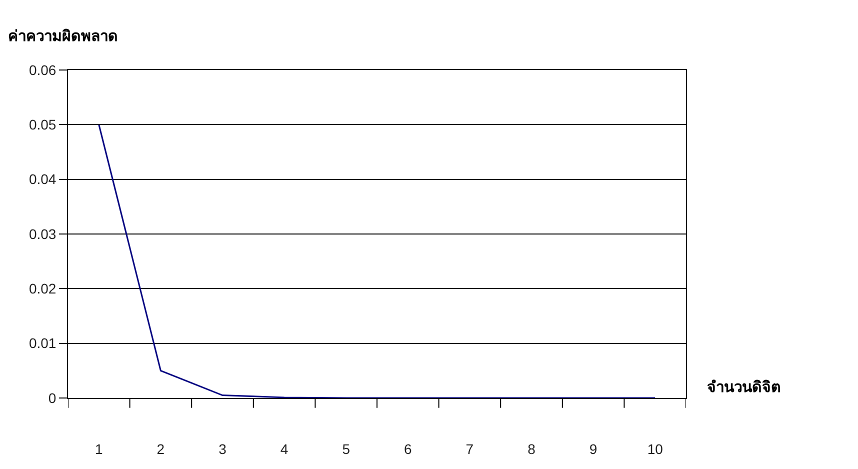 Image resolution: width=858 pixels, height=469 pixels. What do you see at coordinates (99, 448) in the screenshot?
I see `x-tick-label: 1` at bounding box center [99, 448].